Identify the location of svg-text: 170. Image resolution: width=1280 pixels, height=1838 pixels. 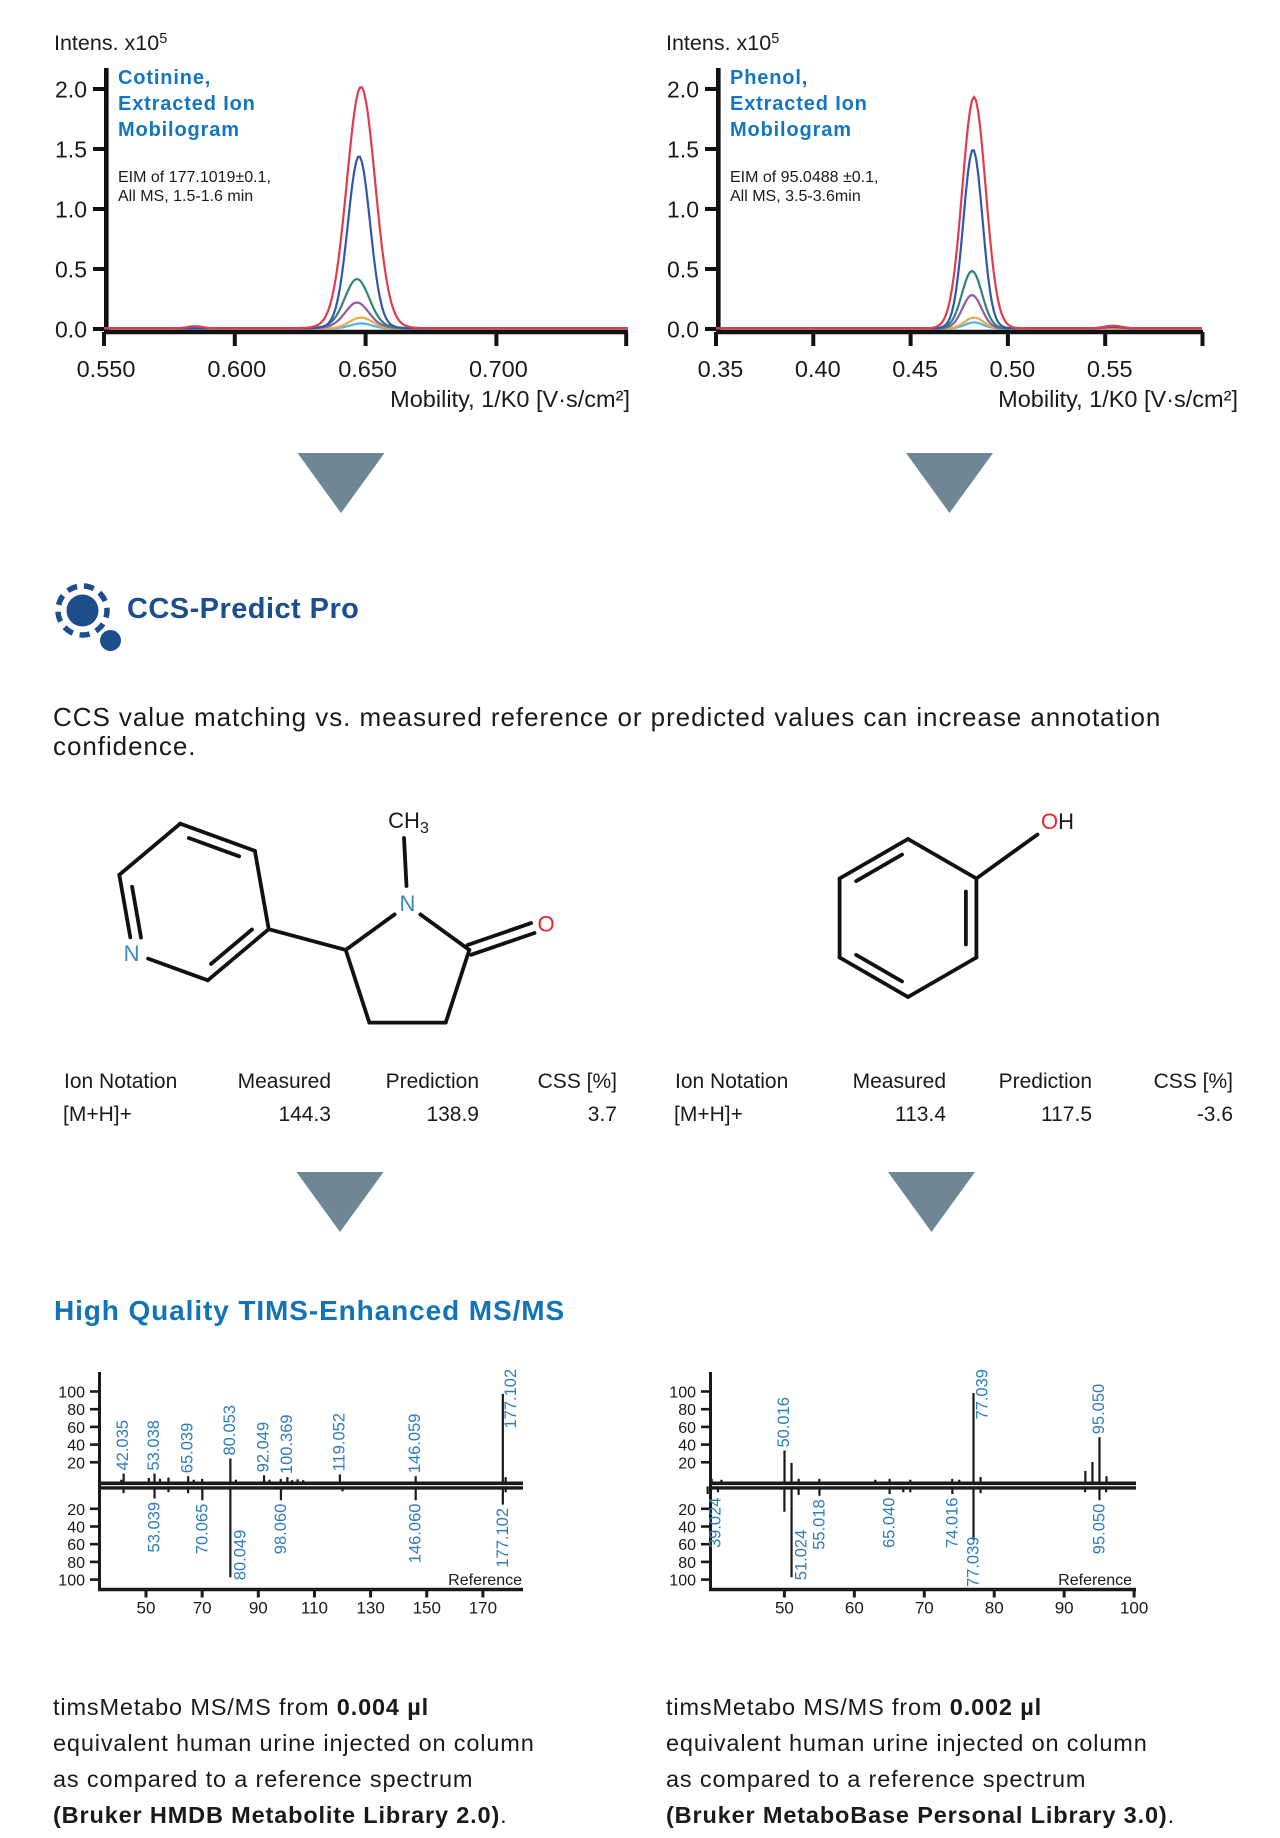
(483, 1608).